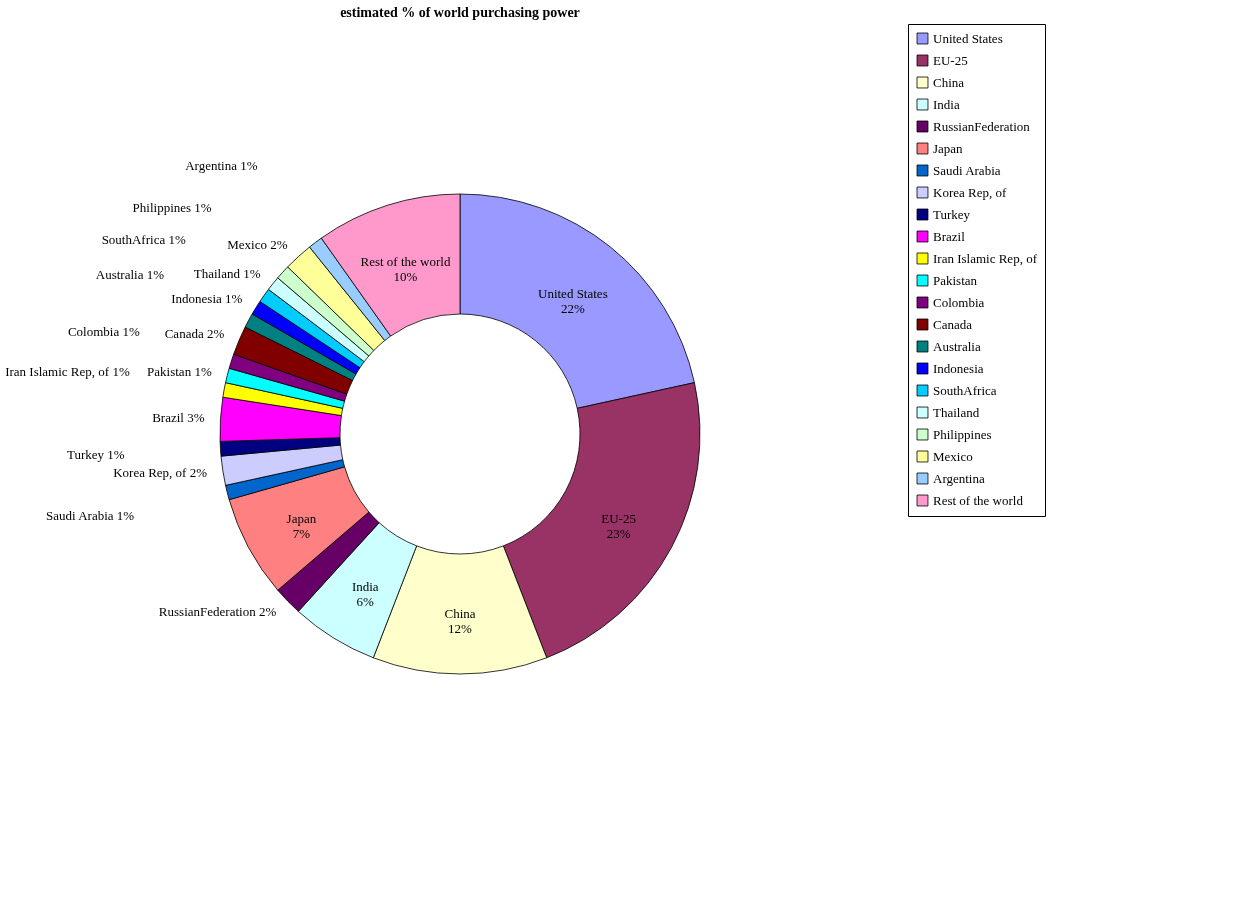 The image size is (1239, 916). Describe the element at coordinates (953, 456) in the screenshot. I see `legend-label: Mexico` at that location.